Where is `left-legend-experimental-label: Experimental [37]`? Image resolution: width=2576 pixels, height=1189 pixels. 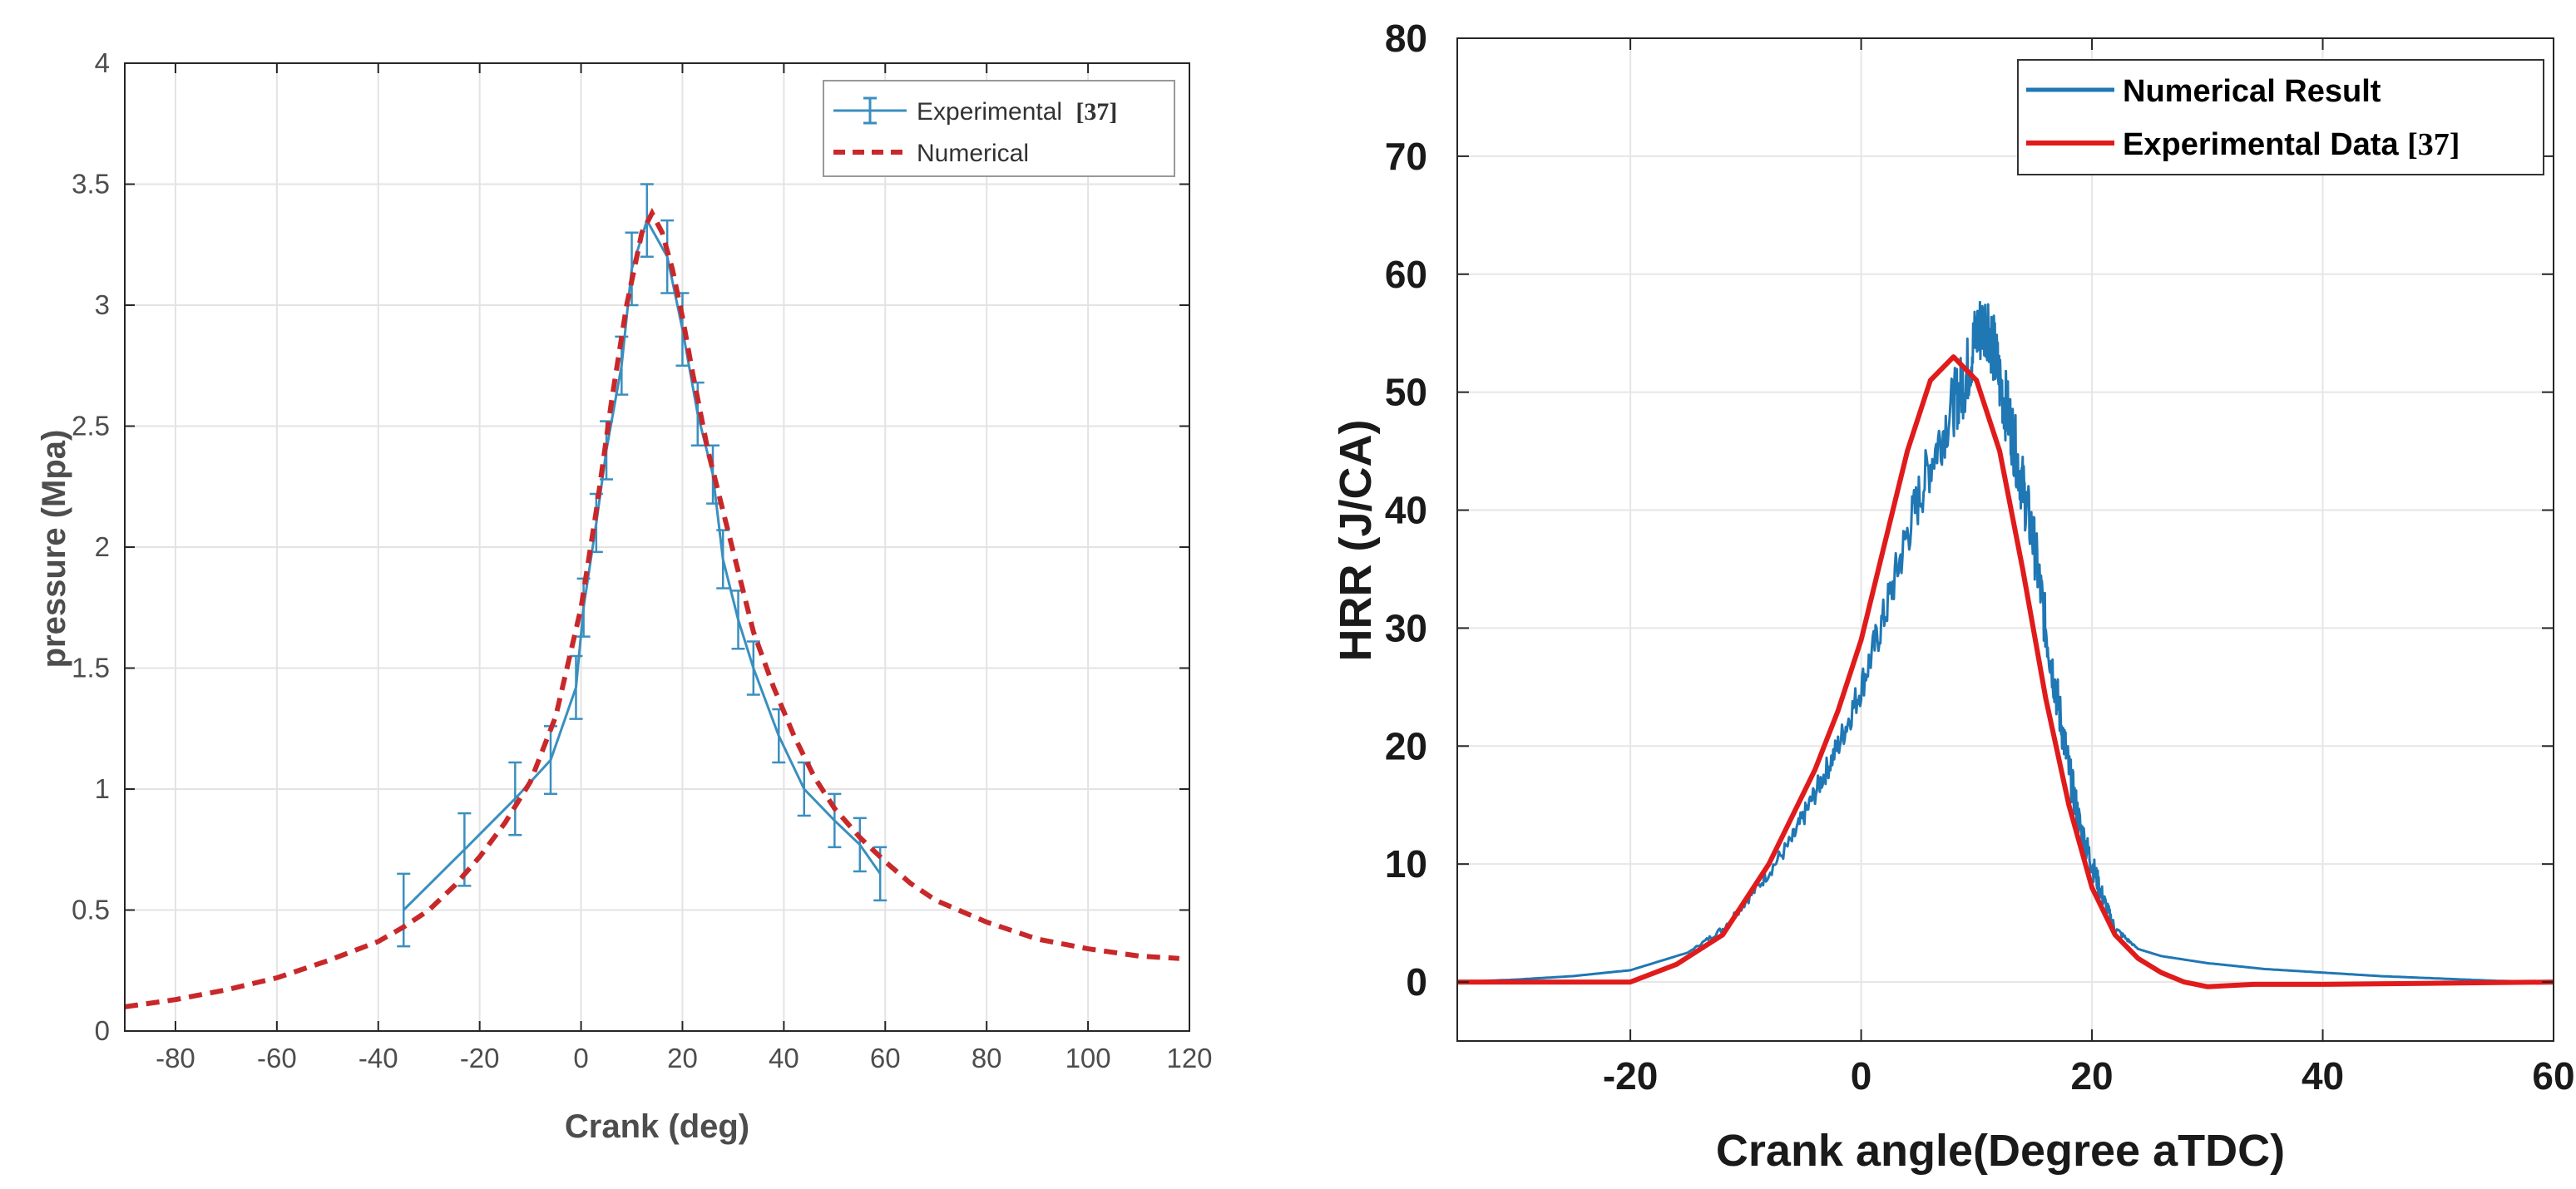 left-legend-experimental-label: Experimental [37] is located at coordinates (1017, 112).